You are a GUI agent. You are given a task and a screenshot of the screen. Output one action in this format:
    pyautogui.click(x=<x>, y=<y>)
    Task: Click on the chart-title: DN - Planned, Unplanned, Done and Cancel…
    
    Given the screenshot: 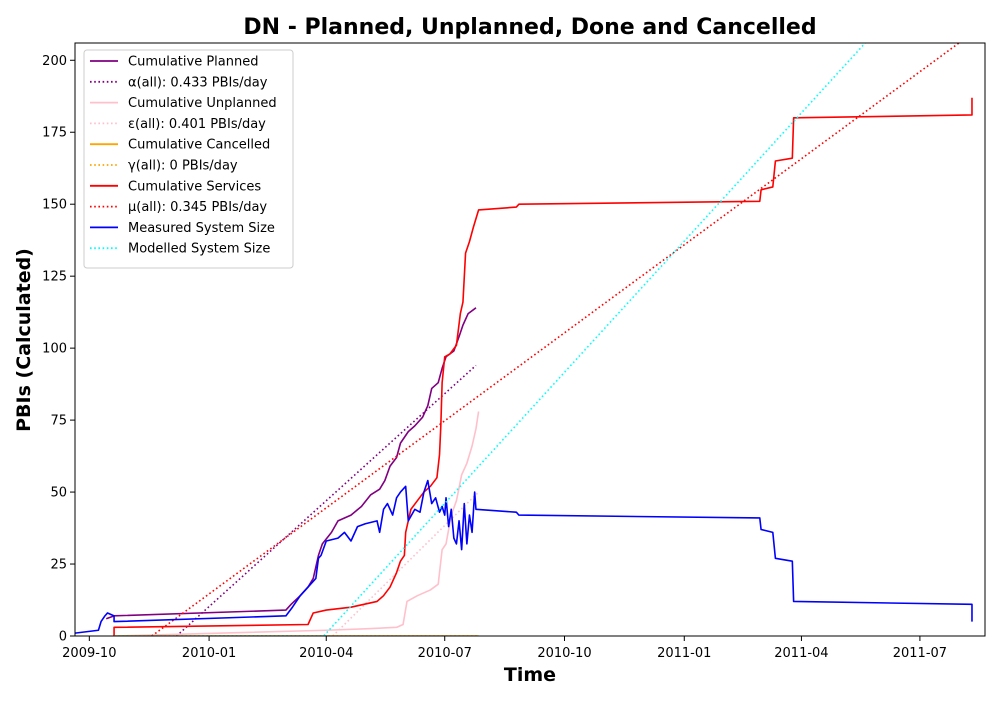 What is the action you would take?
    pyautogui.click(x=529, y=27)
    